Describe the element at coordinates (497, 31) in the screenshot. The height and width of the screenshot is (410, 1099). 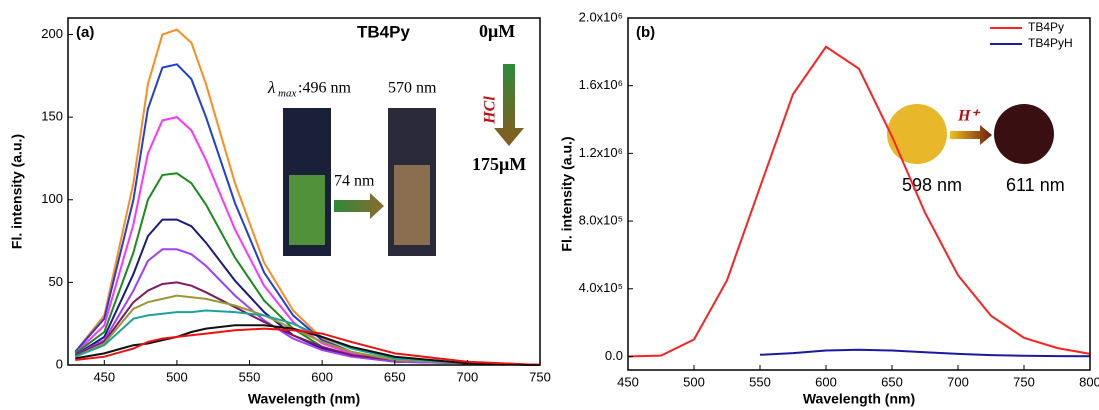
I see `annotation: 0μM` at that location.